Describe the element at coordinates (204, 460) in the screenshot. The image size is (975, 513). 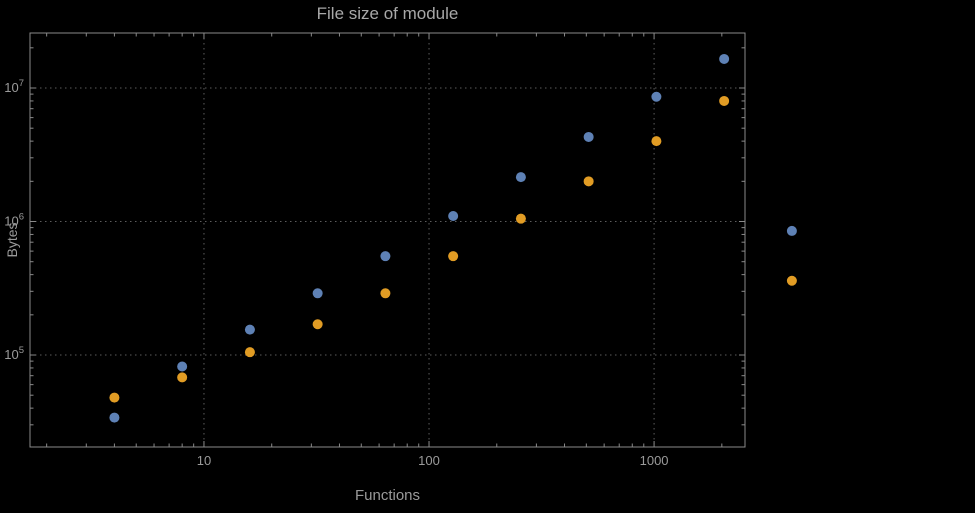
I see `x-tick-label: 10` at that location.